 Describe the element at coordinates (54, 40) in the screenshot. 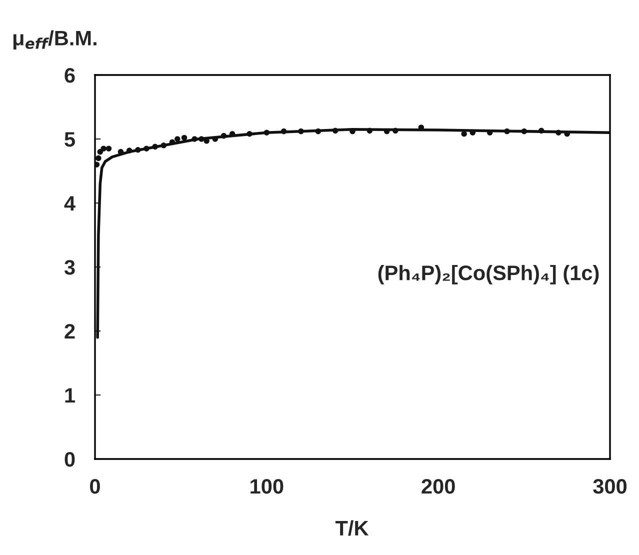

I see `y-axis-title: μ$_{eff}$/B.M.` at that location.